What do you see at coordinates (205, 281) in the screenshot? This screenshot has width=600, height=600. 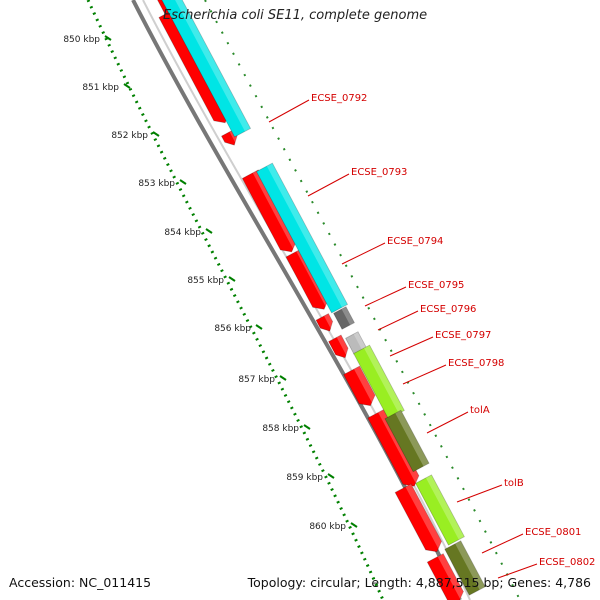 I see `ruler-tick-label: 855 kbp` at bounding box center [205, 281].